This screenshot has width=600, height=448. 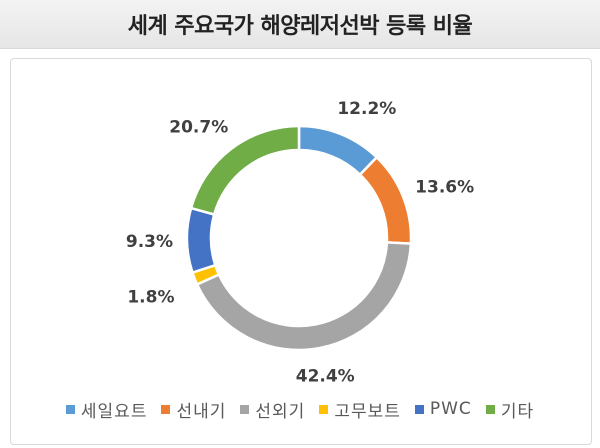 I want to click on slice-data-label: 20.7%, so click(x=198, y=128).